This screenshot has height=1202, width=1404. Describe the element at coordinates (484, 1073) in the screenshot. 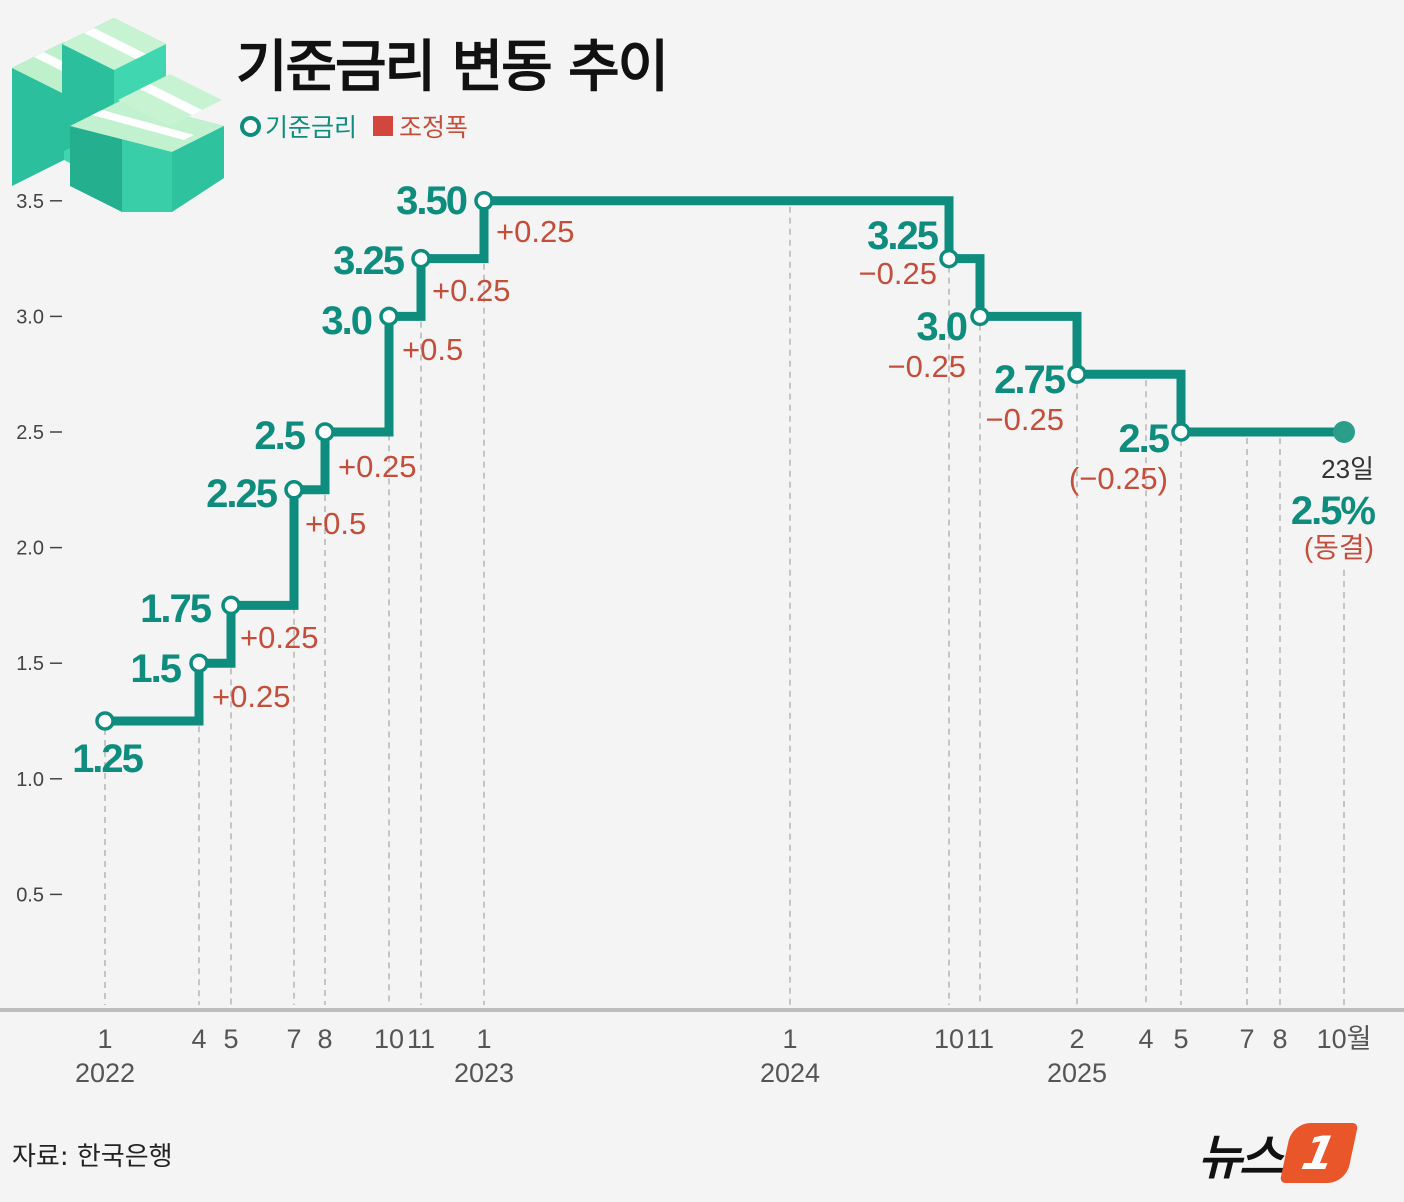

I see `x-year-label: 2023` at that location.